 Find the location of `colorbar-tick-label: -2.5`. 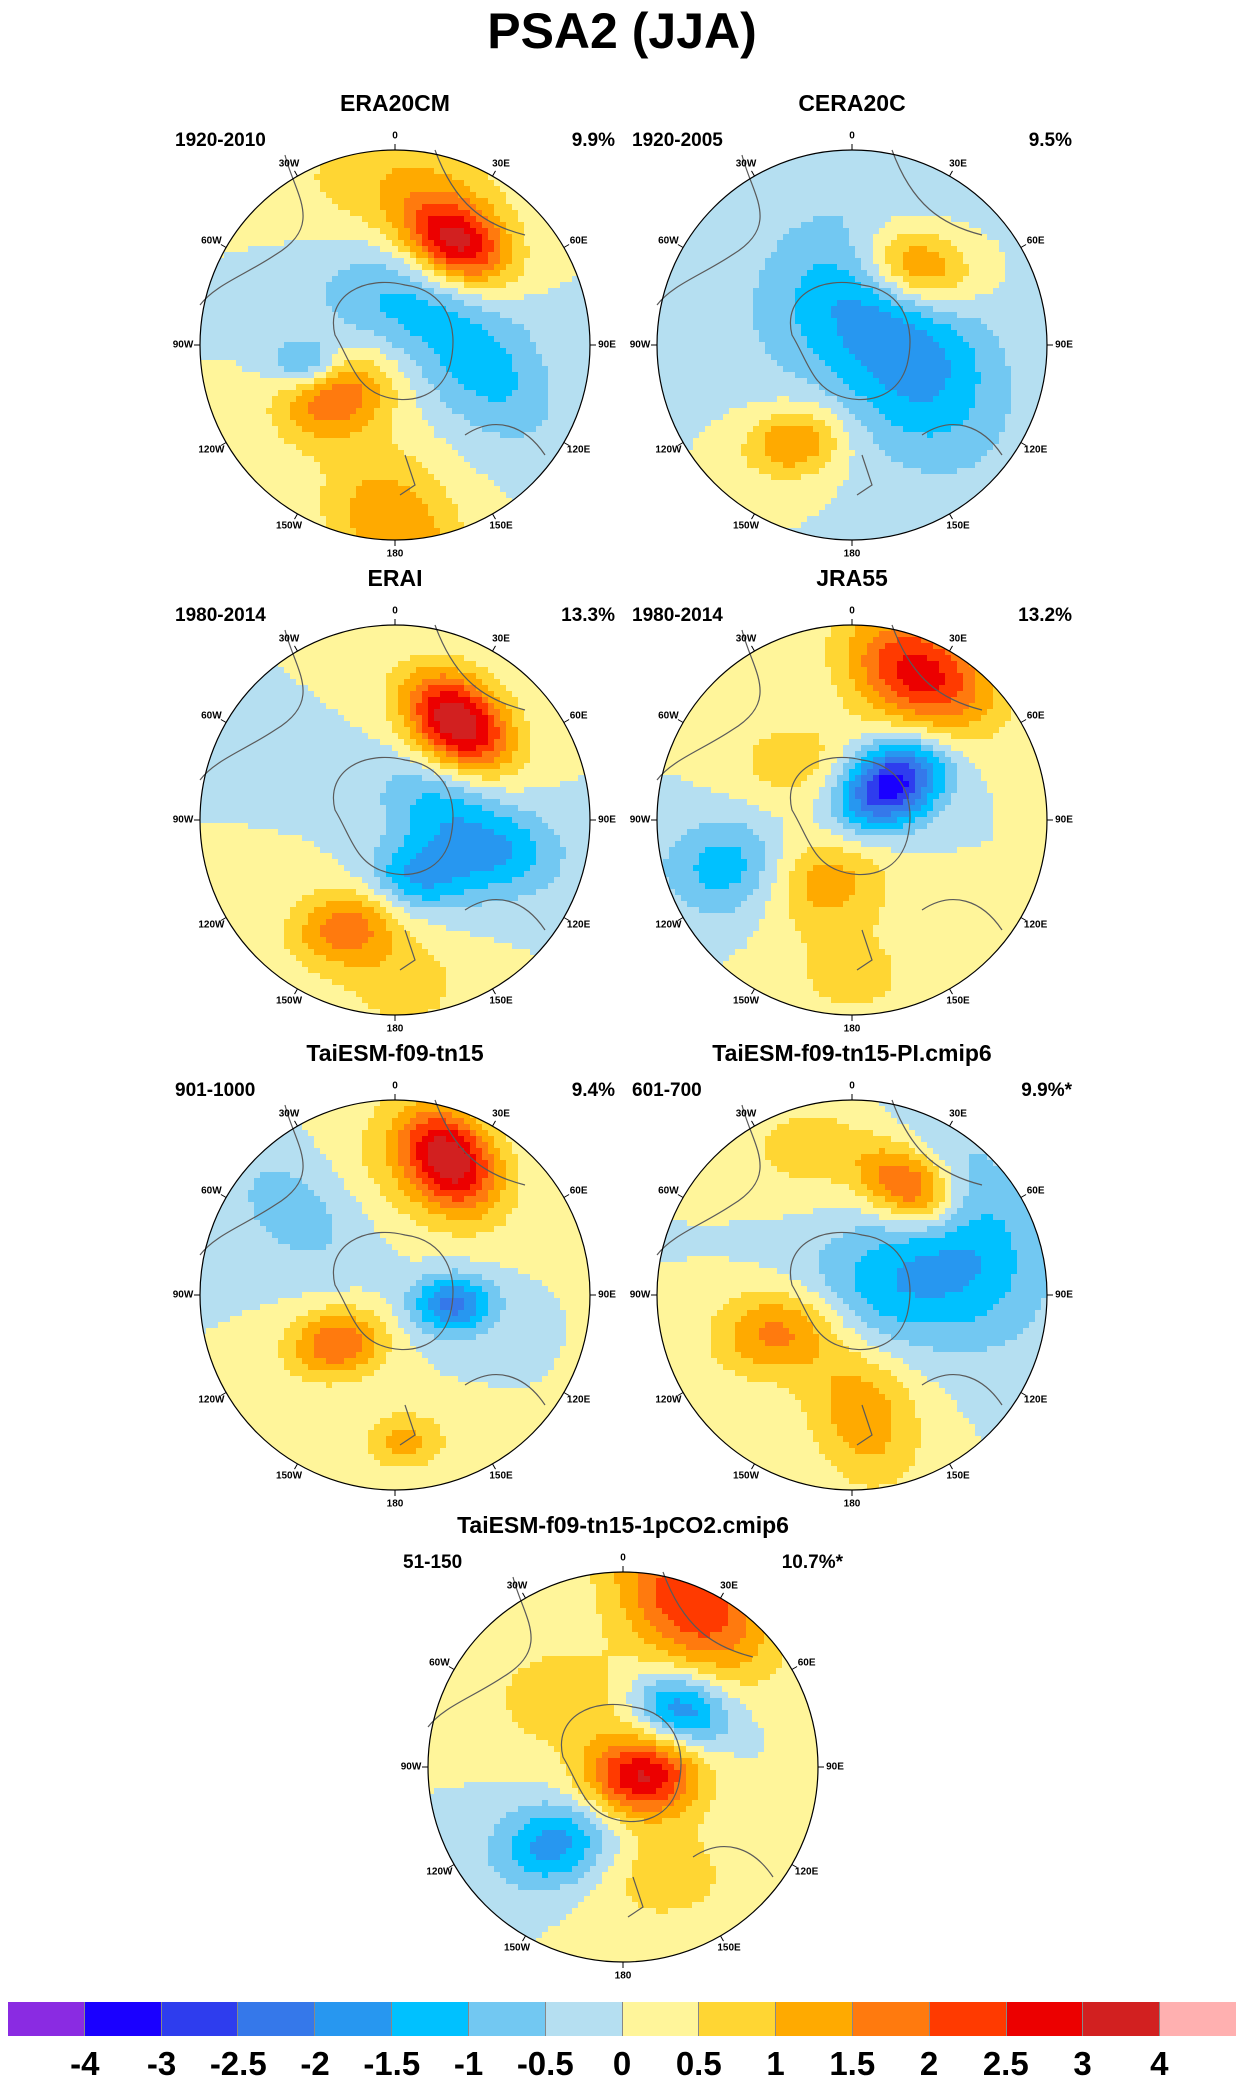

colorbar-tick-label: -2.5 is located at coordinates (238, 2064).